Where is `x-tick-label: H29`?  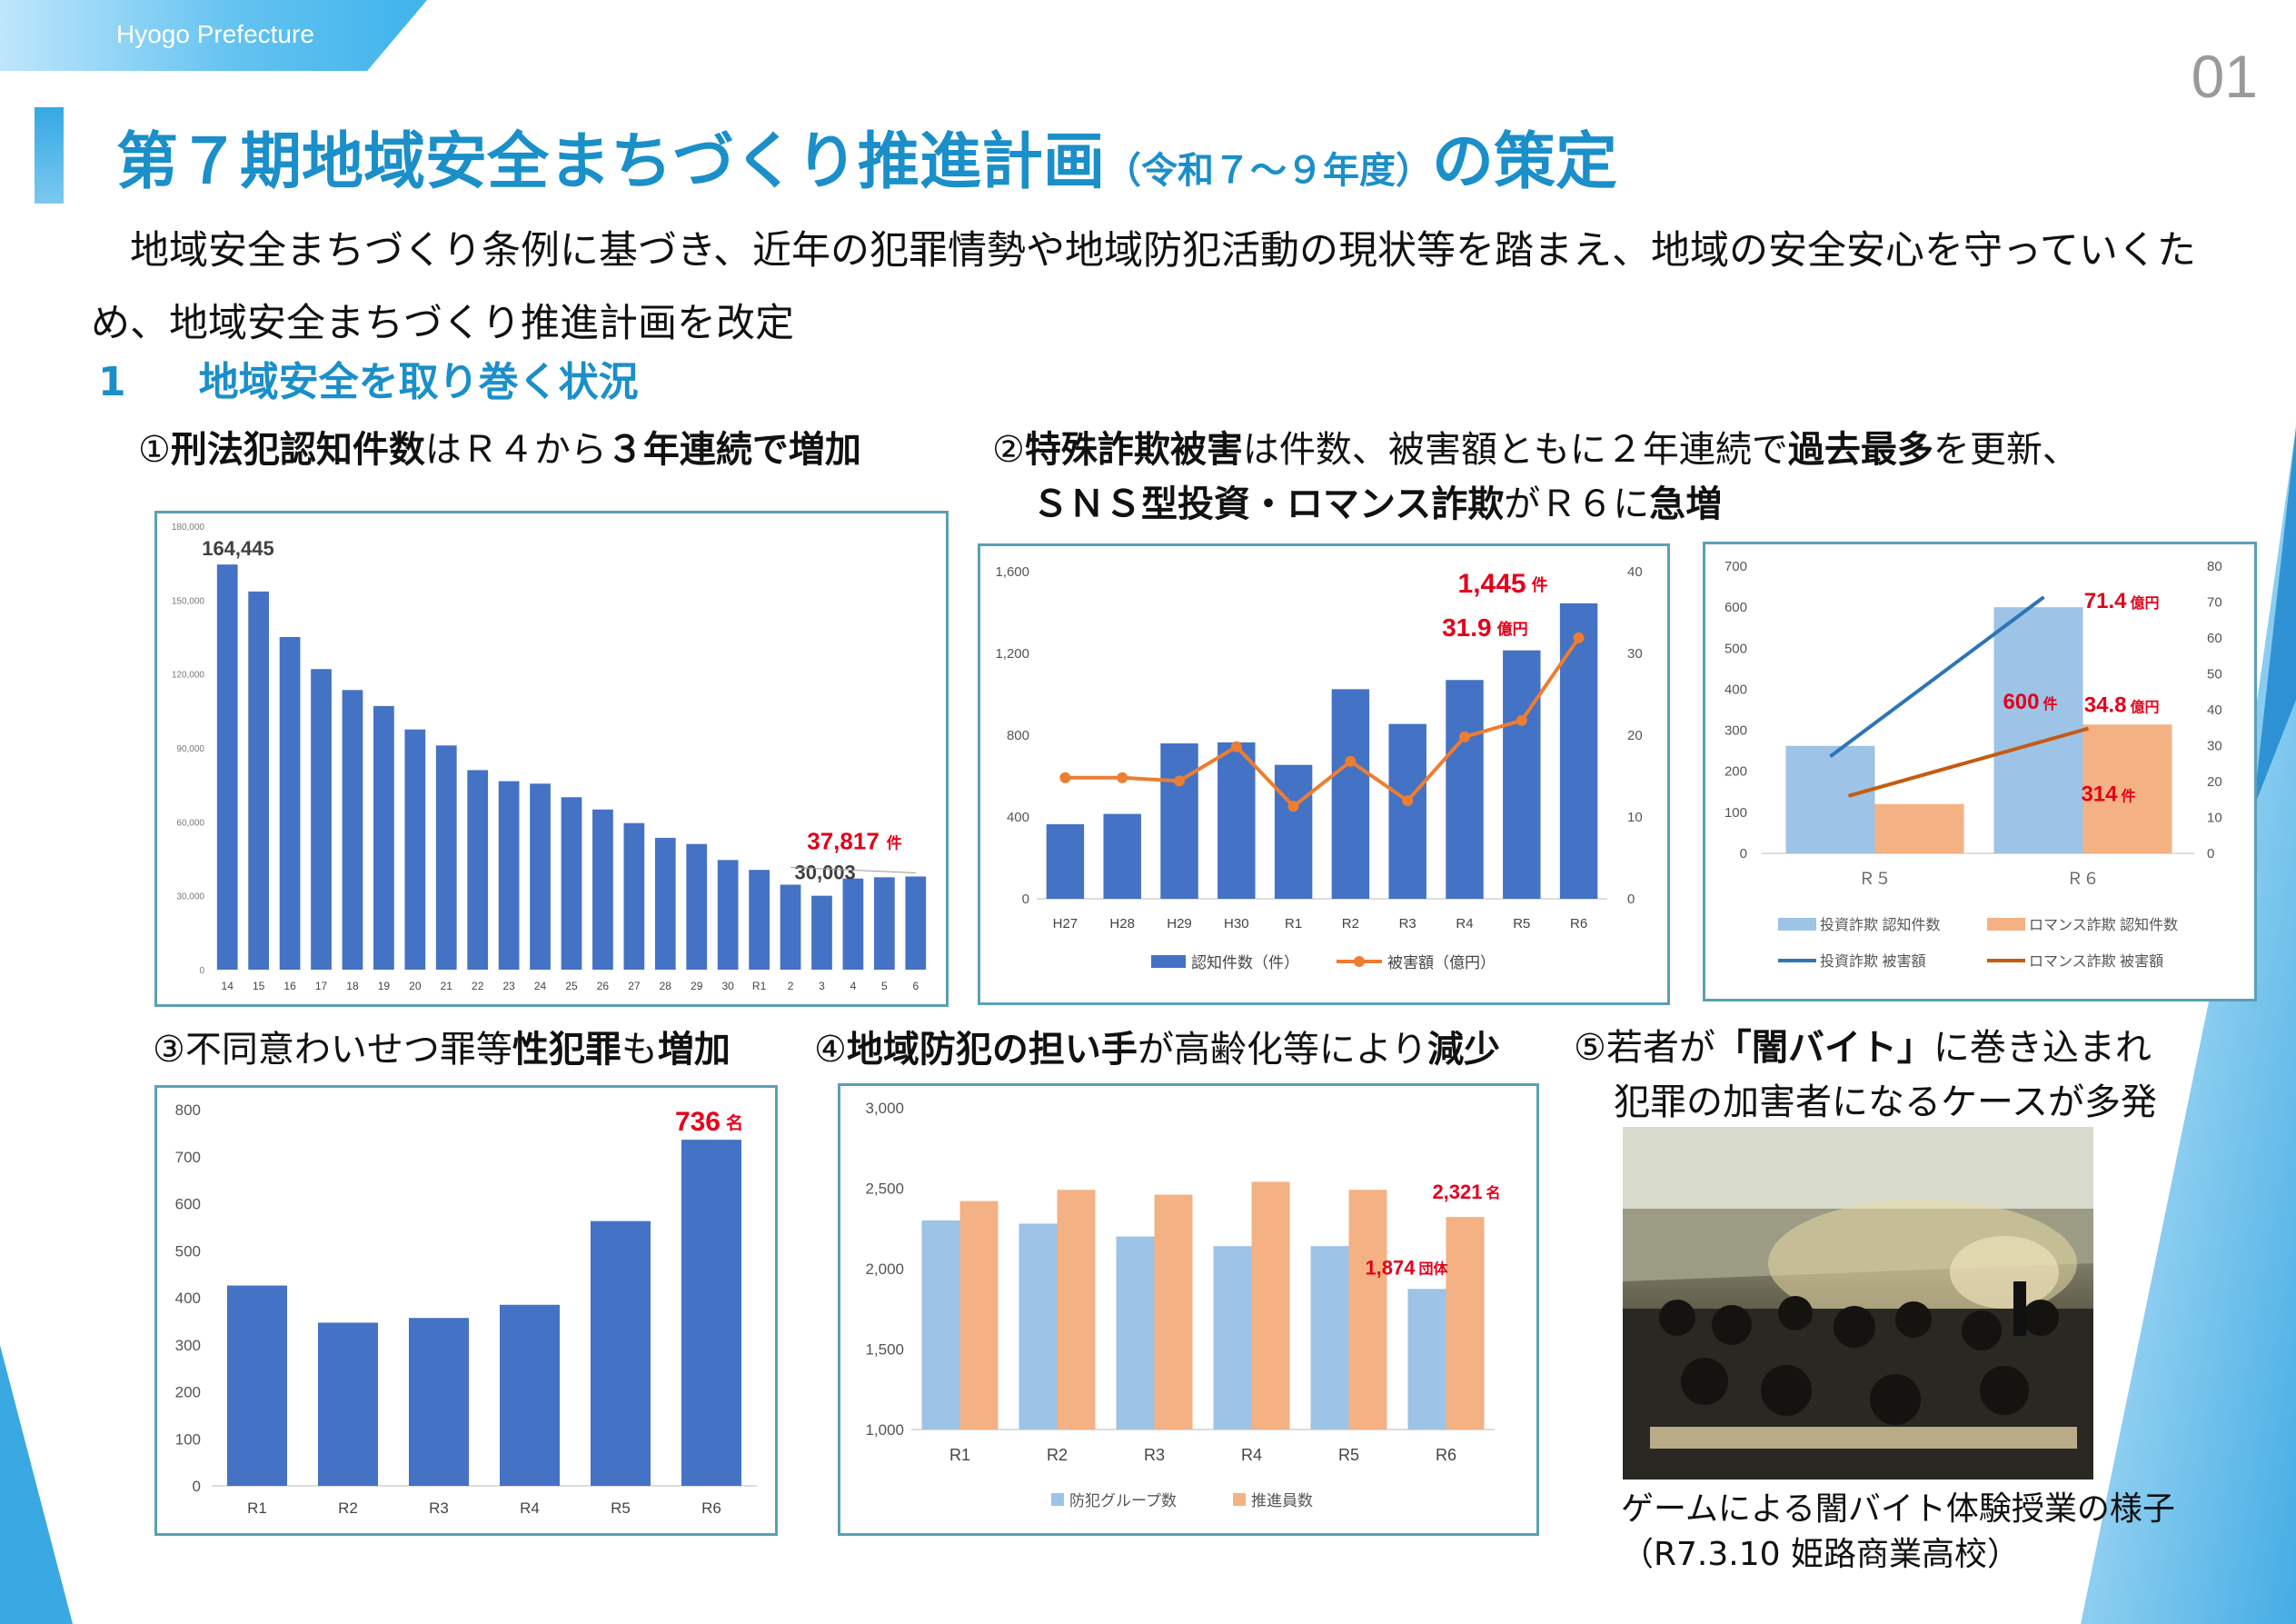
x-tick-label: H29 is located at coordinates (1179, 924).